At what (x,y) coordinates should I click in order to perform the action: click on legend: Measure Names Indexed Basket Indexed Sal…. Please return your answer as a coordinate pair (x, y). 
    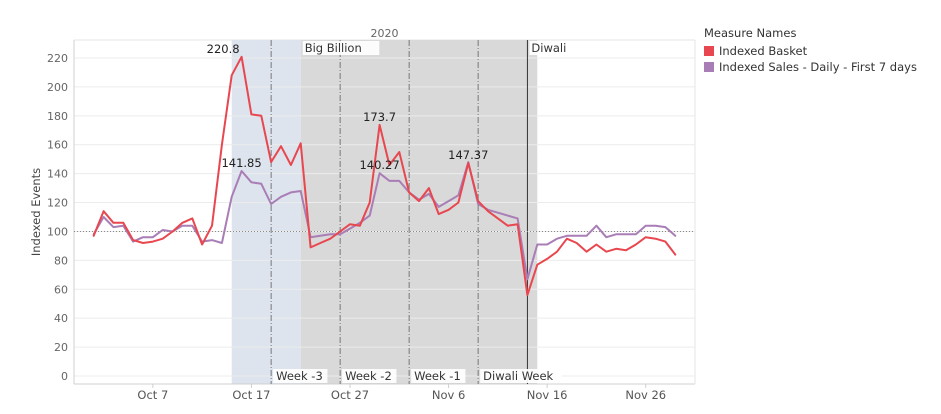
    Looking at the image, I should click on (821, 50).